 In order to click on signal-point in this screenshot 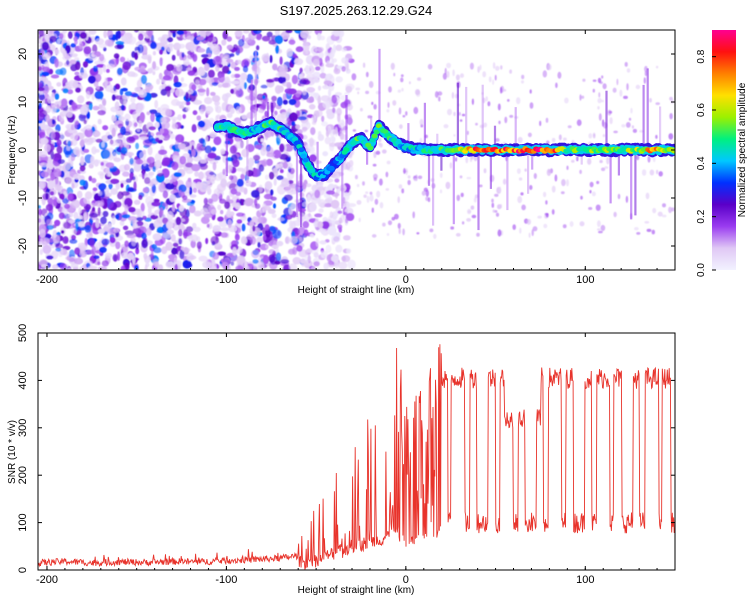, I will do `click(301, 150)`.